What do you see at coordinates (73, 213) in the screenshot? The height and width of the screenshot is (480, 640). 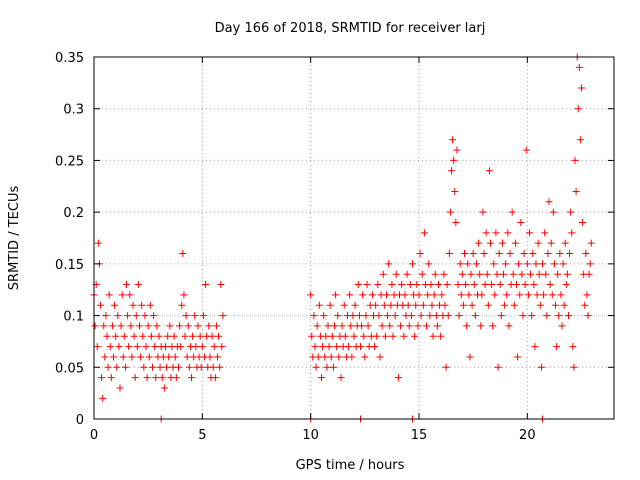 I see `y-tick-label: 0.2` at bounding box center [73, 213].